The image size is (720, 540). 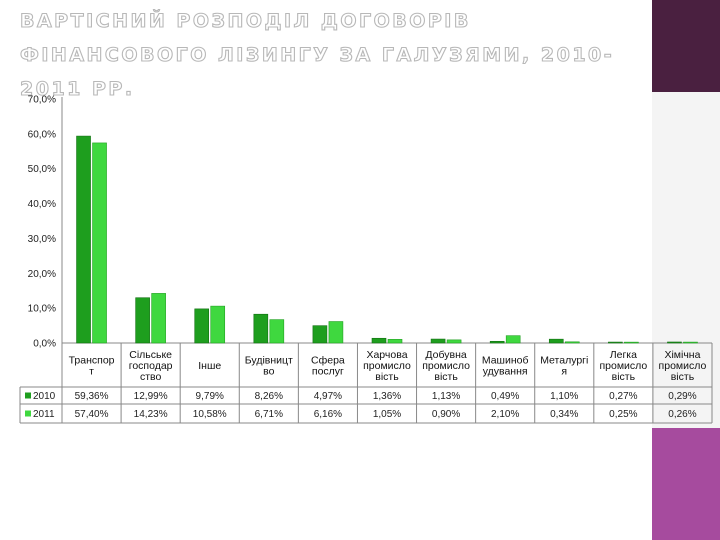 I want to click on sidebar-light-panel, so click(x=686, y=260).